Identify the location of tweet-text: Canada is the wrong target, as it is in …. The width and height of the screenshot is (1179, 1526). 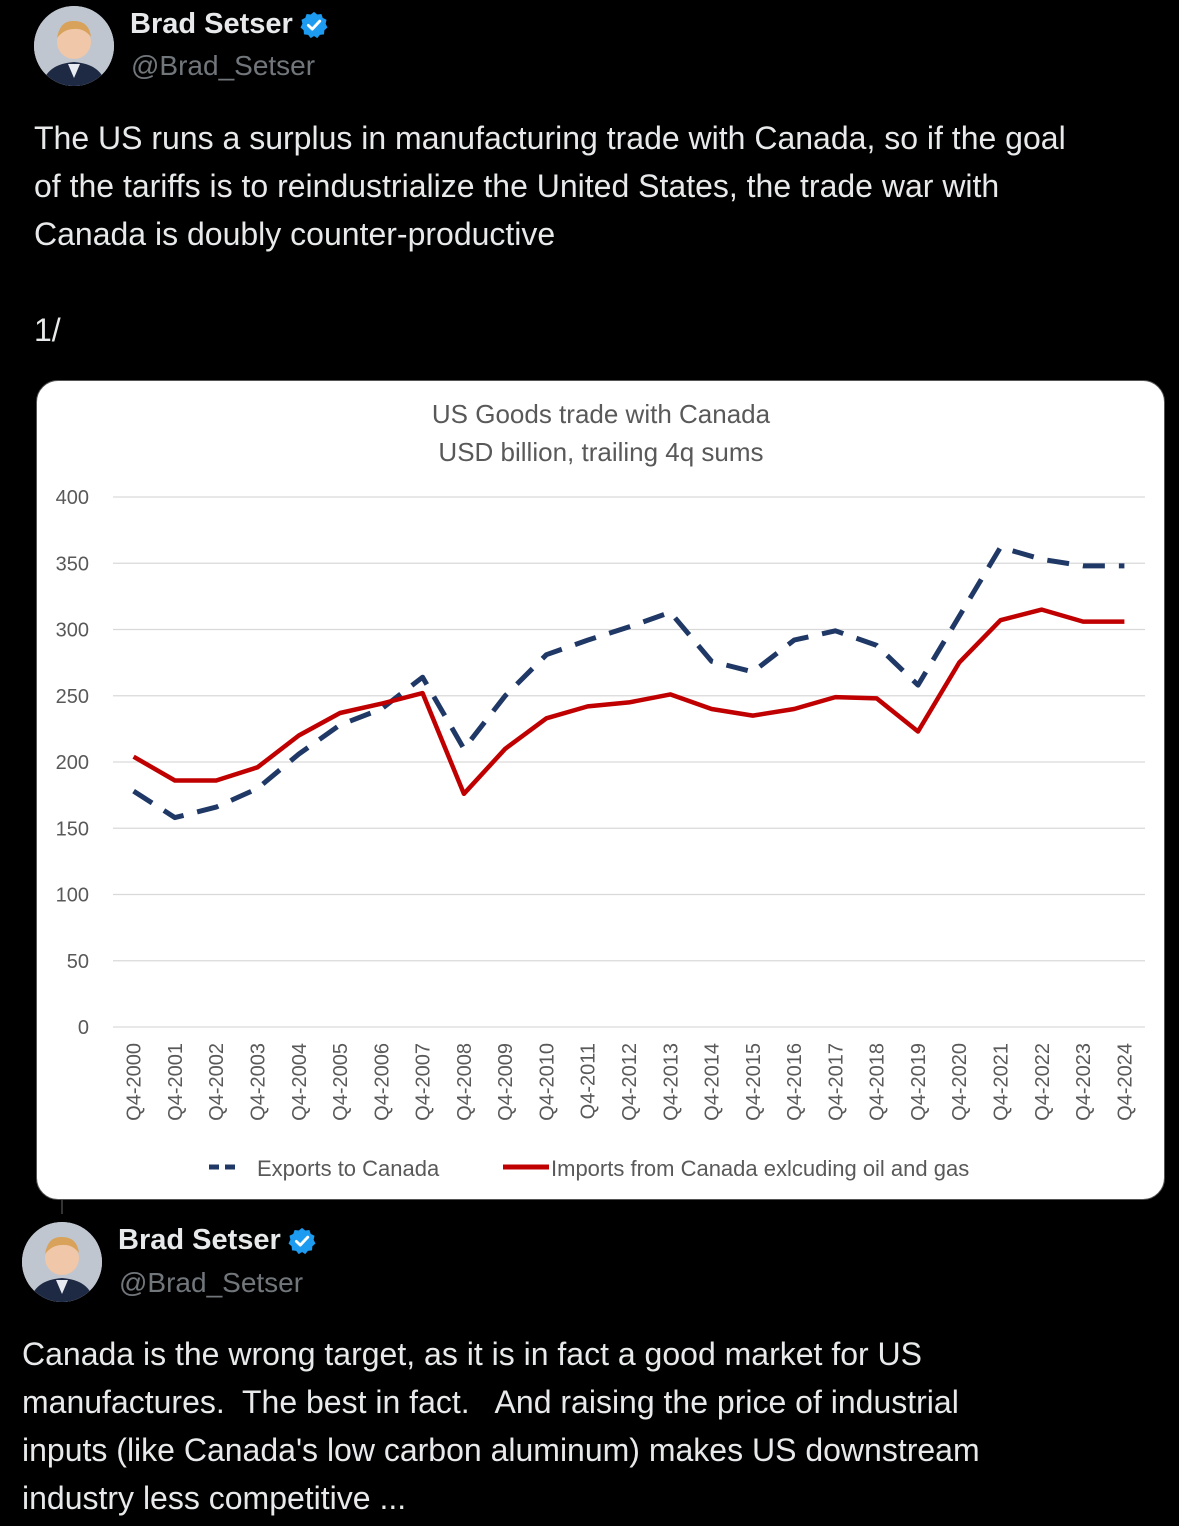
(501, 1426).